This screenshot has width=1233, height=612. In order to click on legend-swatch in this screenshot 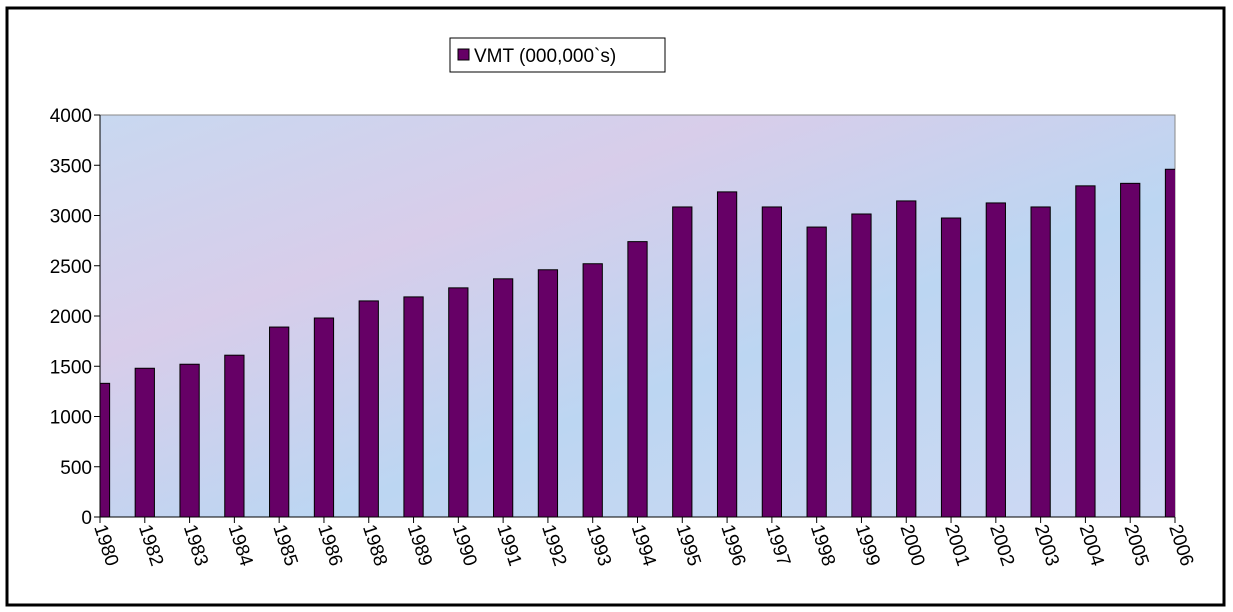, I will do `click(463, 54)`.